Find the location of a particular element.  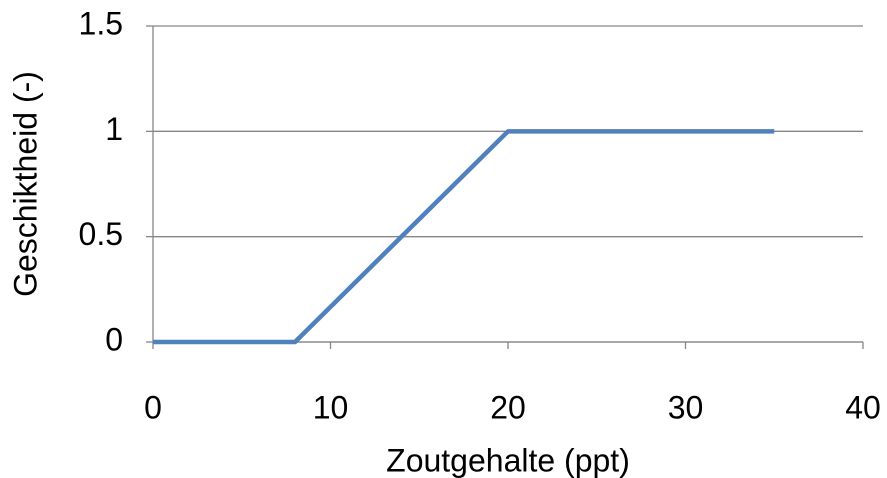

x-tick-label: 0 is located at coordinates (153, 407).